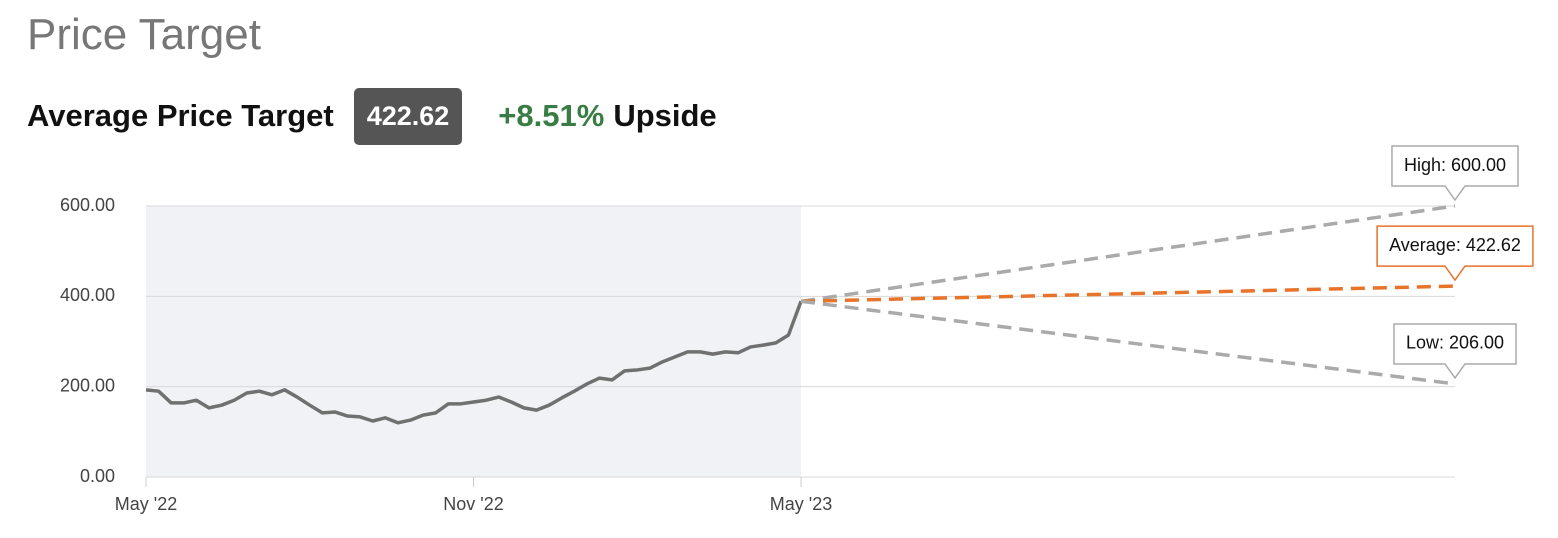 Image resolution: width=1558 pixels, height=538 pixels. I want to click on change: +8.51%, so click(551, 115).